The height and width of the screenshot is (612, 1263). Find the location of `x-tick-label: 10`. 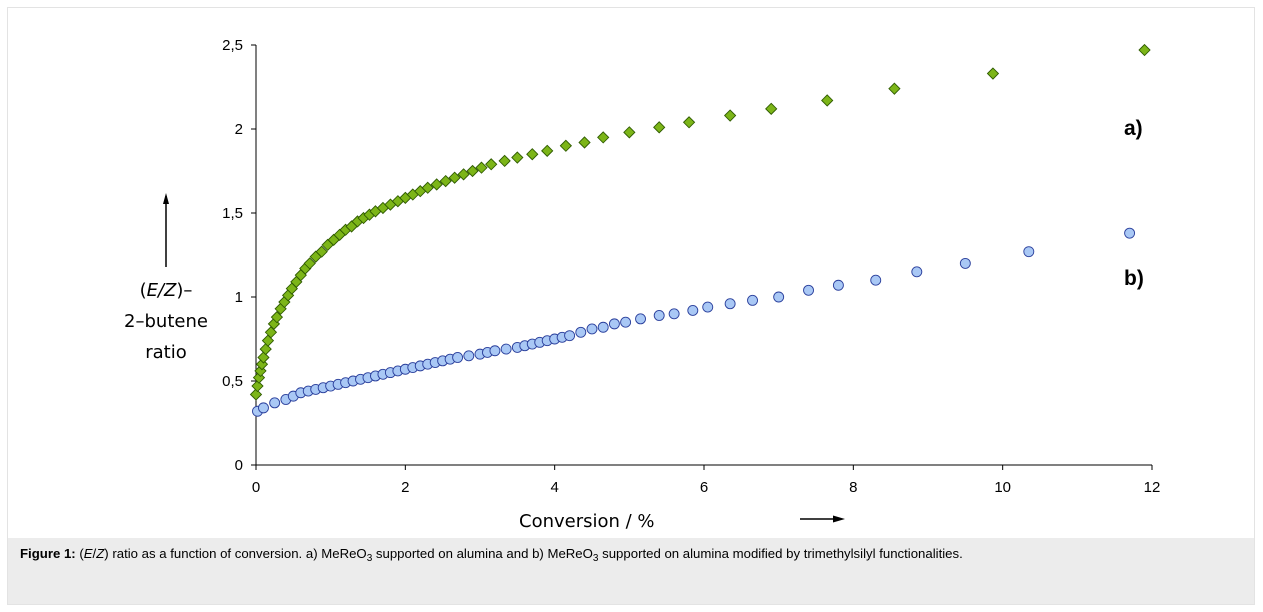

x-tick-label: 10 is located at coordinates (1002, 487).